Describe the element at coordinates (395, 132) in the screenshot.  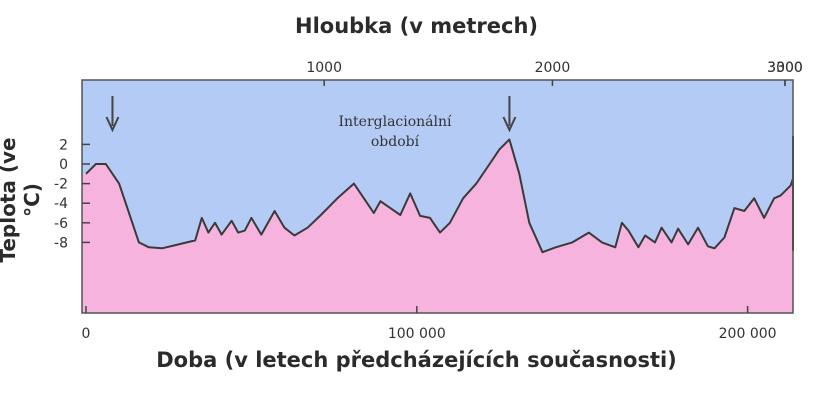
I see `interglacial-annotation: Interglacionální období` at that location.